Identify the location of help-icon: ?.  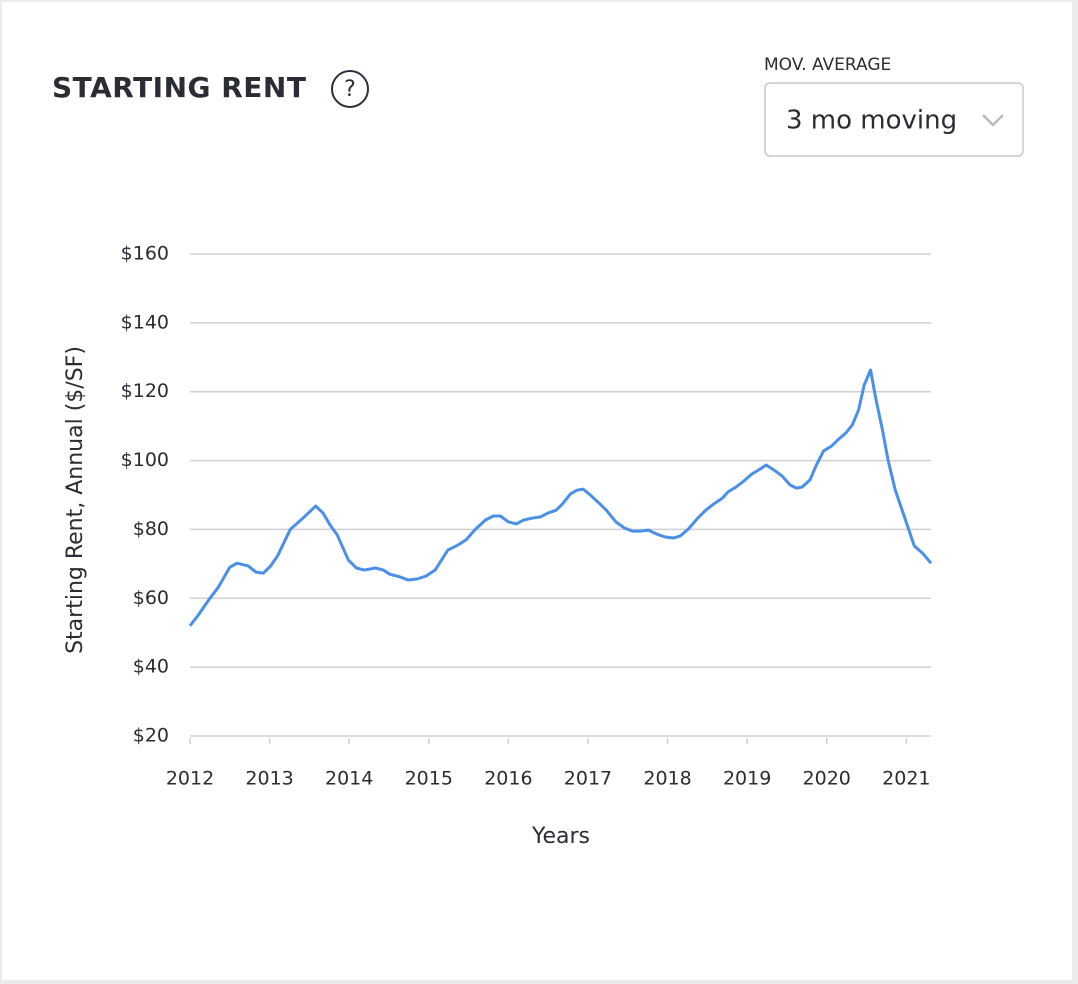
(350, 89).